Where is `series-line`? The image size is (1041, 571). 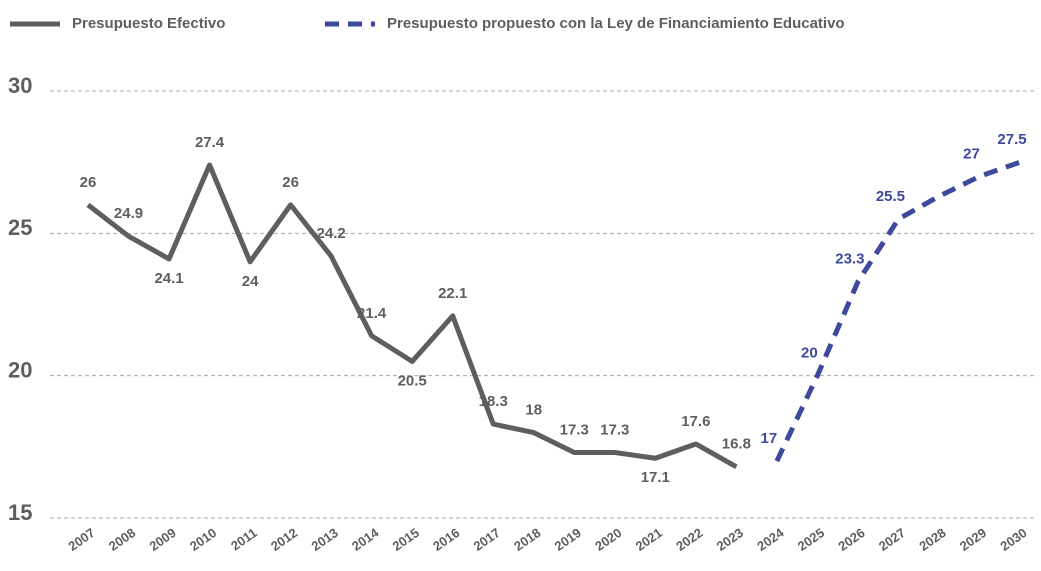
series-line is located at coordinates (897, 311).